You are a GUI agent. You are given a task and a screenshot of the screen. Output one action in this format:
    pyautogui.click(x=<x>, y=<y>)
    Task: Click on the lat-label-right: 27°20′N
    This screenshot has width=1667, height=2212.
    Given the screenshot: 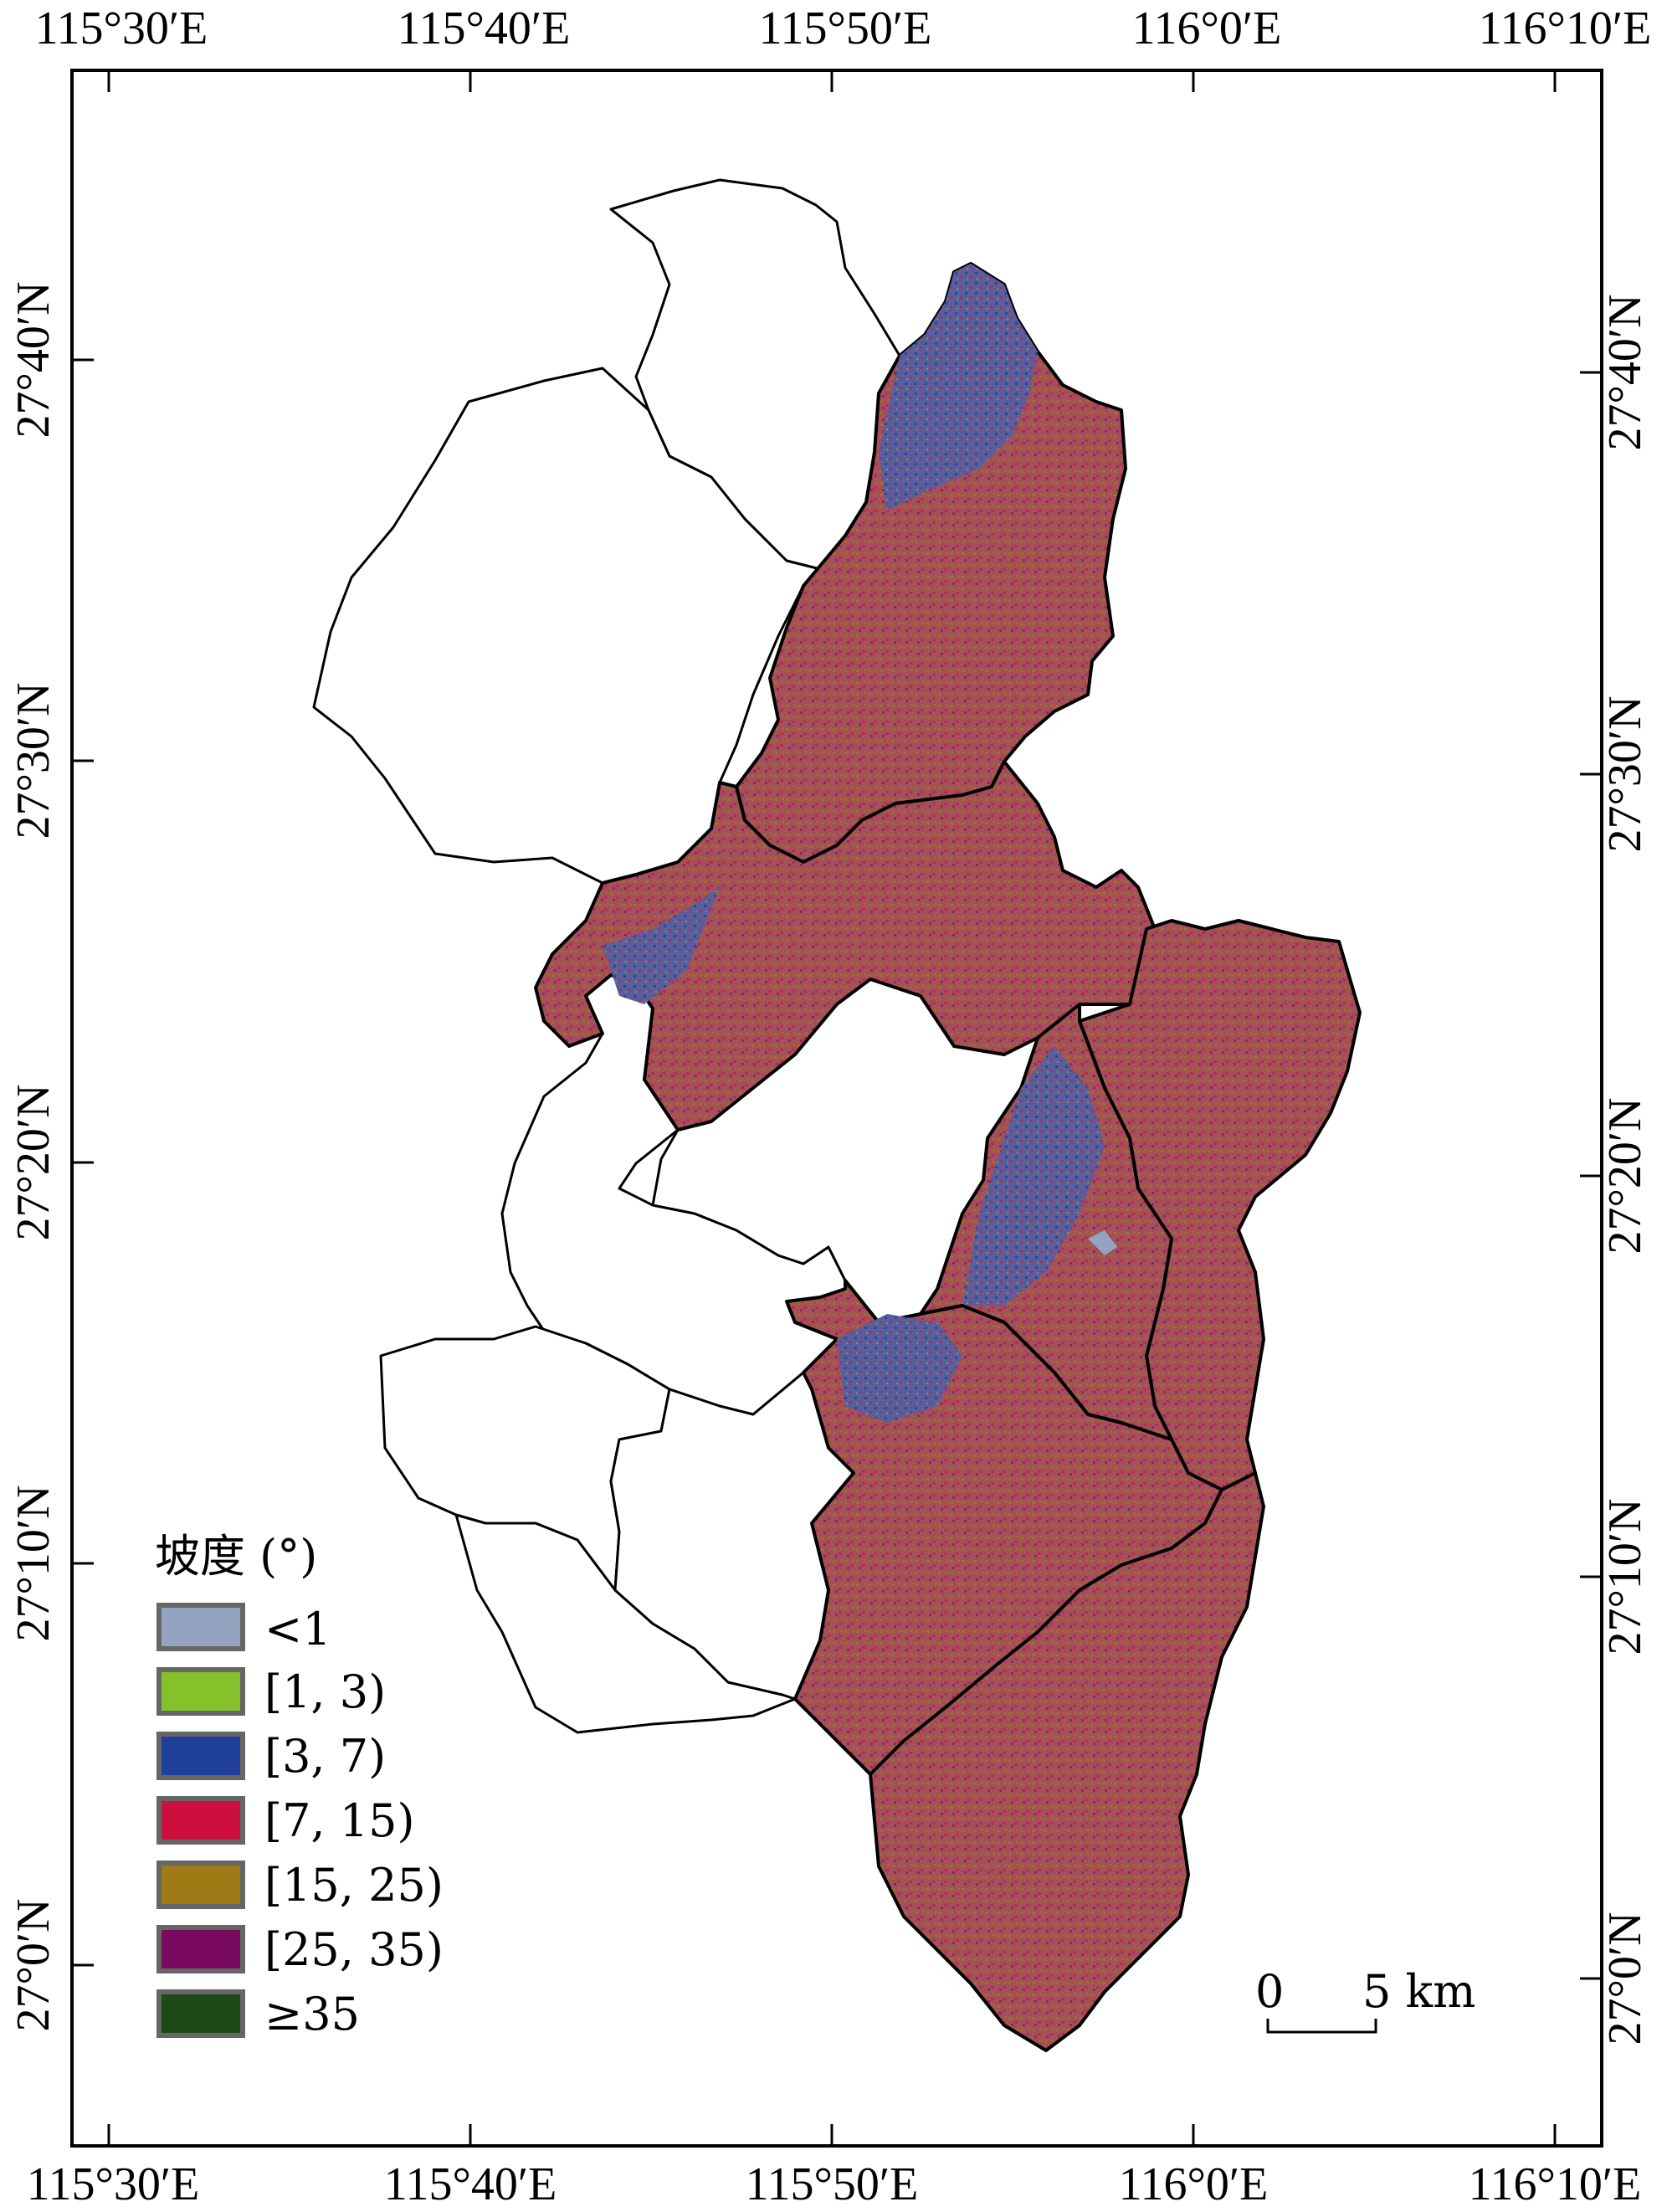 What is the action you would take?
    pyautogui.click(x=1625, y=1175)
    